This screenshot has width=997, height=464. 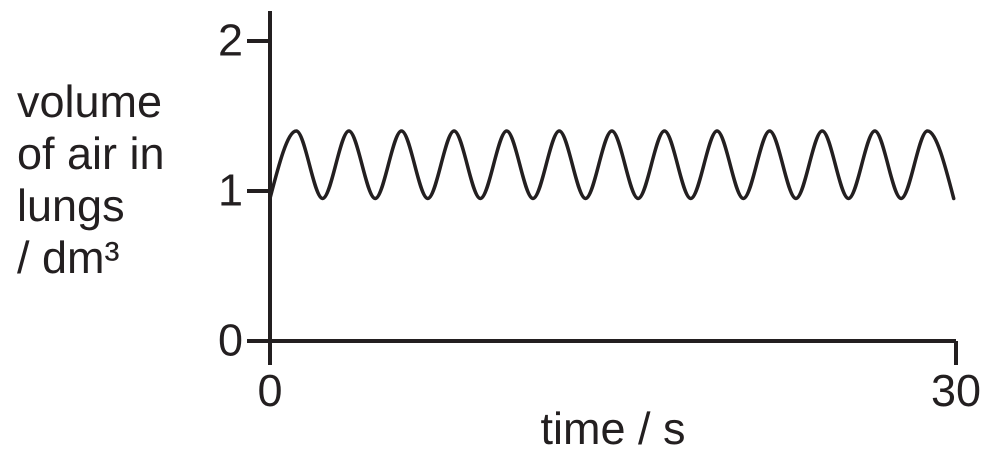 What do you see at coordinates (230, 340) in the screenshot?
I see `y-tick-label: 0` at bounding box center [230, 340].